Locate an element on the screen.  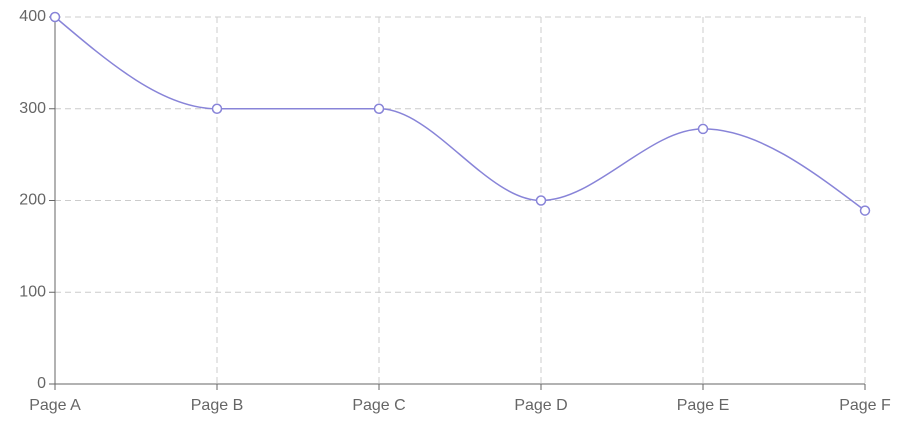
x-tick-label: Page C is located at coordinates (378, 405).